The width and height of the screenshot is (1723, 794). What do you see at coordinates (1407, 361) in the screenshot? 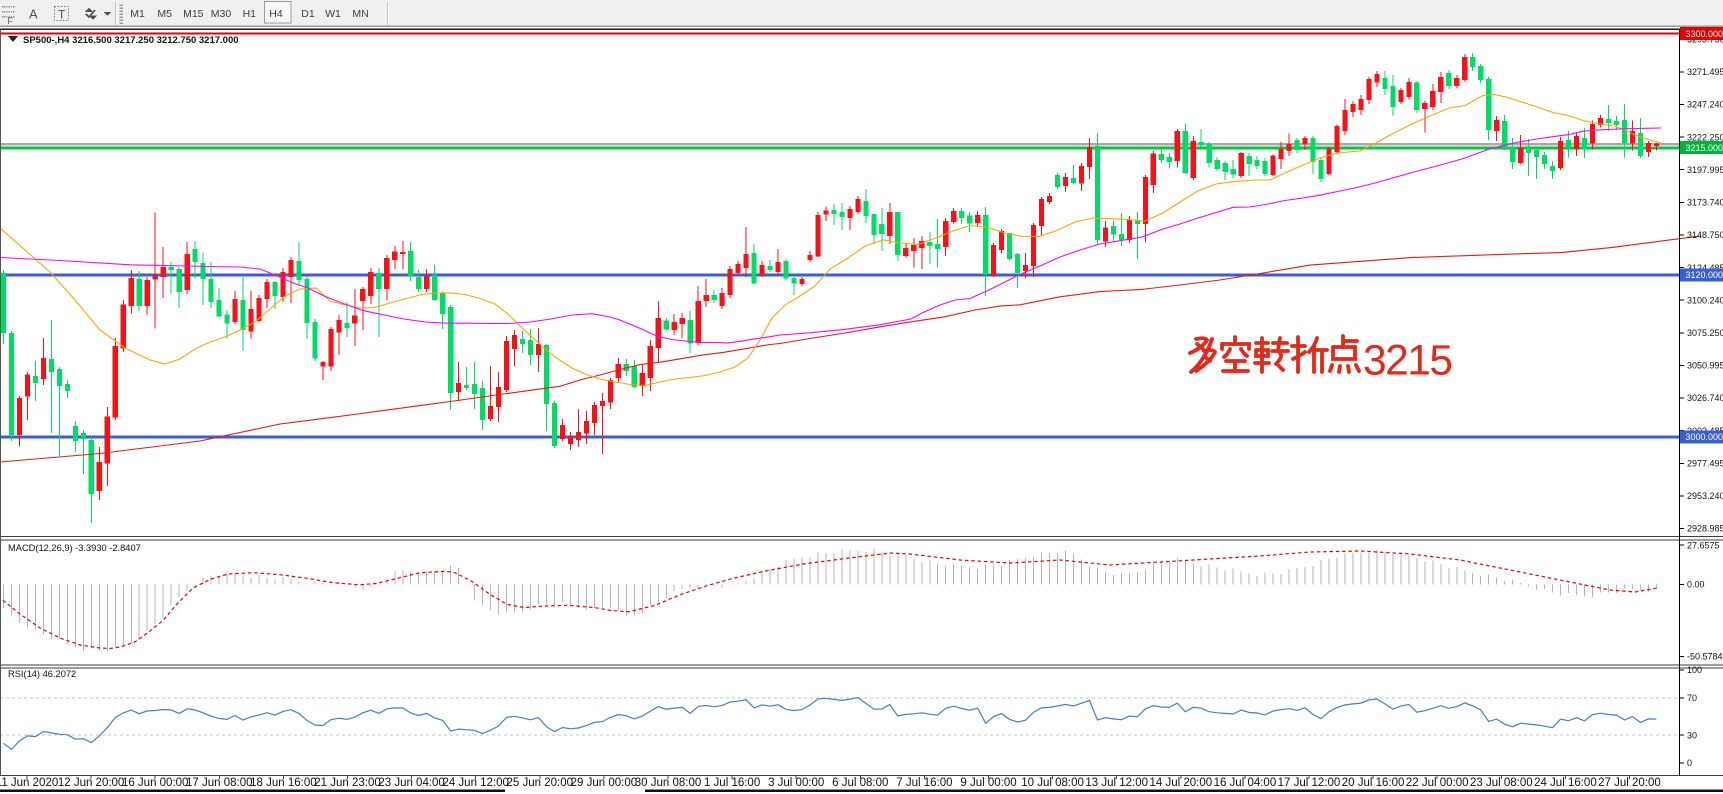
I see `svg-text: 3215` at bounding box center [1407, 361].